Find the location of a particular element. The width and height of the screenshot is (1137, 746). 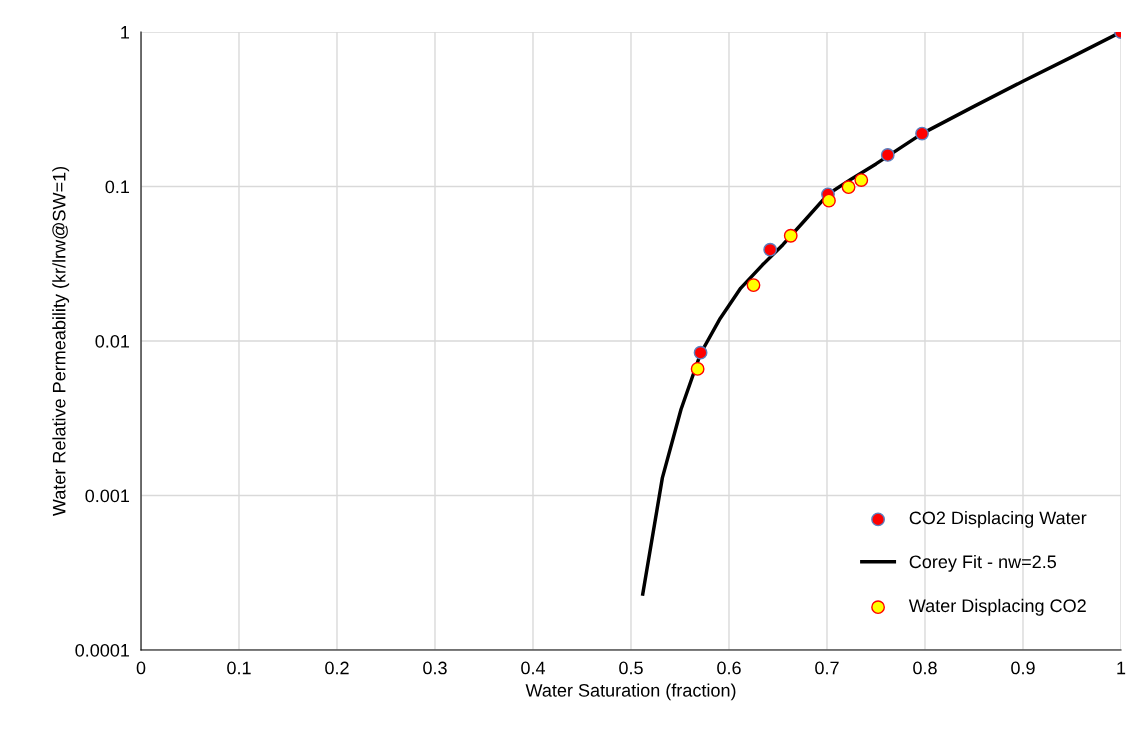

legend-label: CO2 Displacing Water is located at coordinates (998, 519).